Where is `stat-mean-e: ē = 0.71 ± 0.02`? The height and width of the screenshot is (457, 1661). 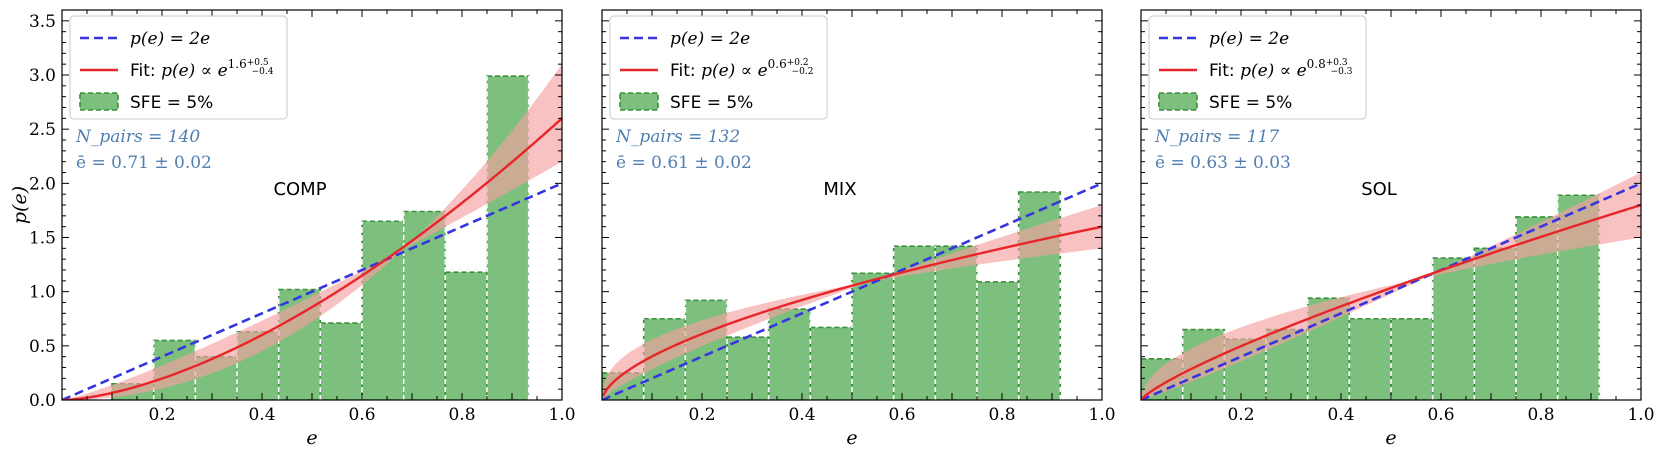 stat-mean-e: ē = 0.71 ± 0.02 is located at coordinates (144, 163).